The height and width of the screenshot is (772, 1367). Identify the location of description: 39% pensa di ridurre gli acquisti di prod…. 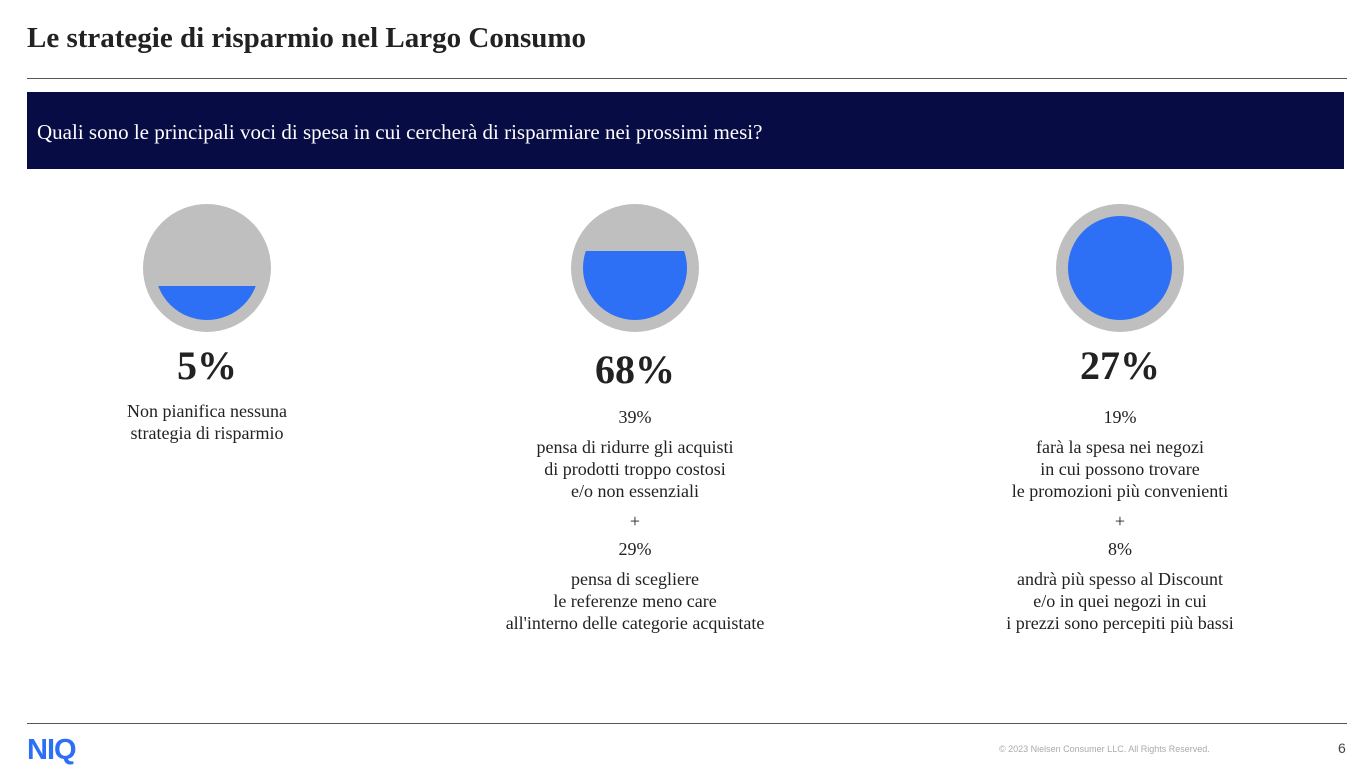
(635, 520).